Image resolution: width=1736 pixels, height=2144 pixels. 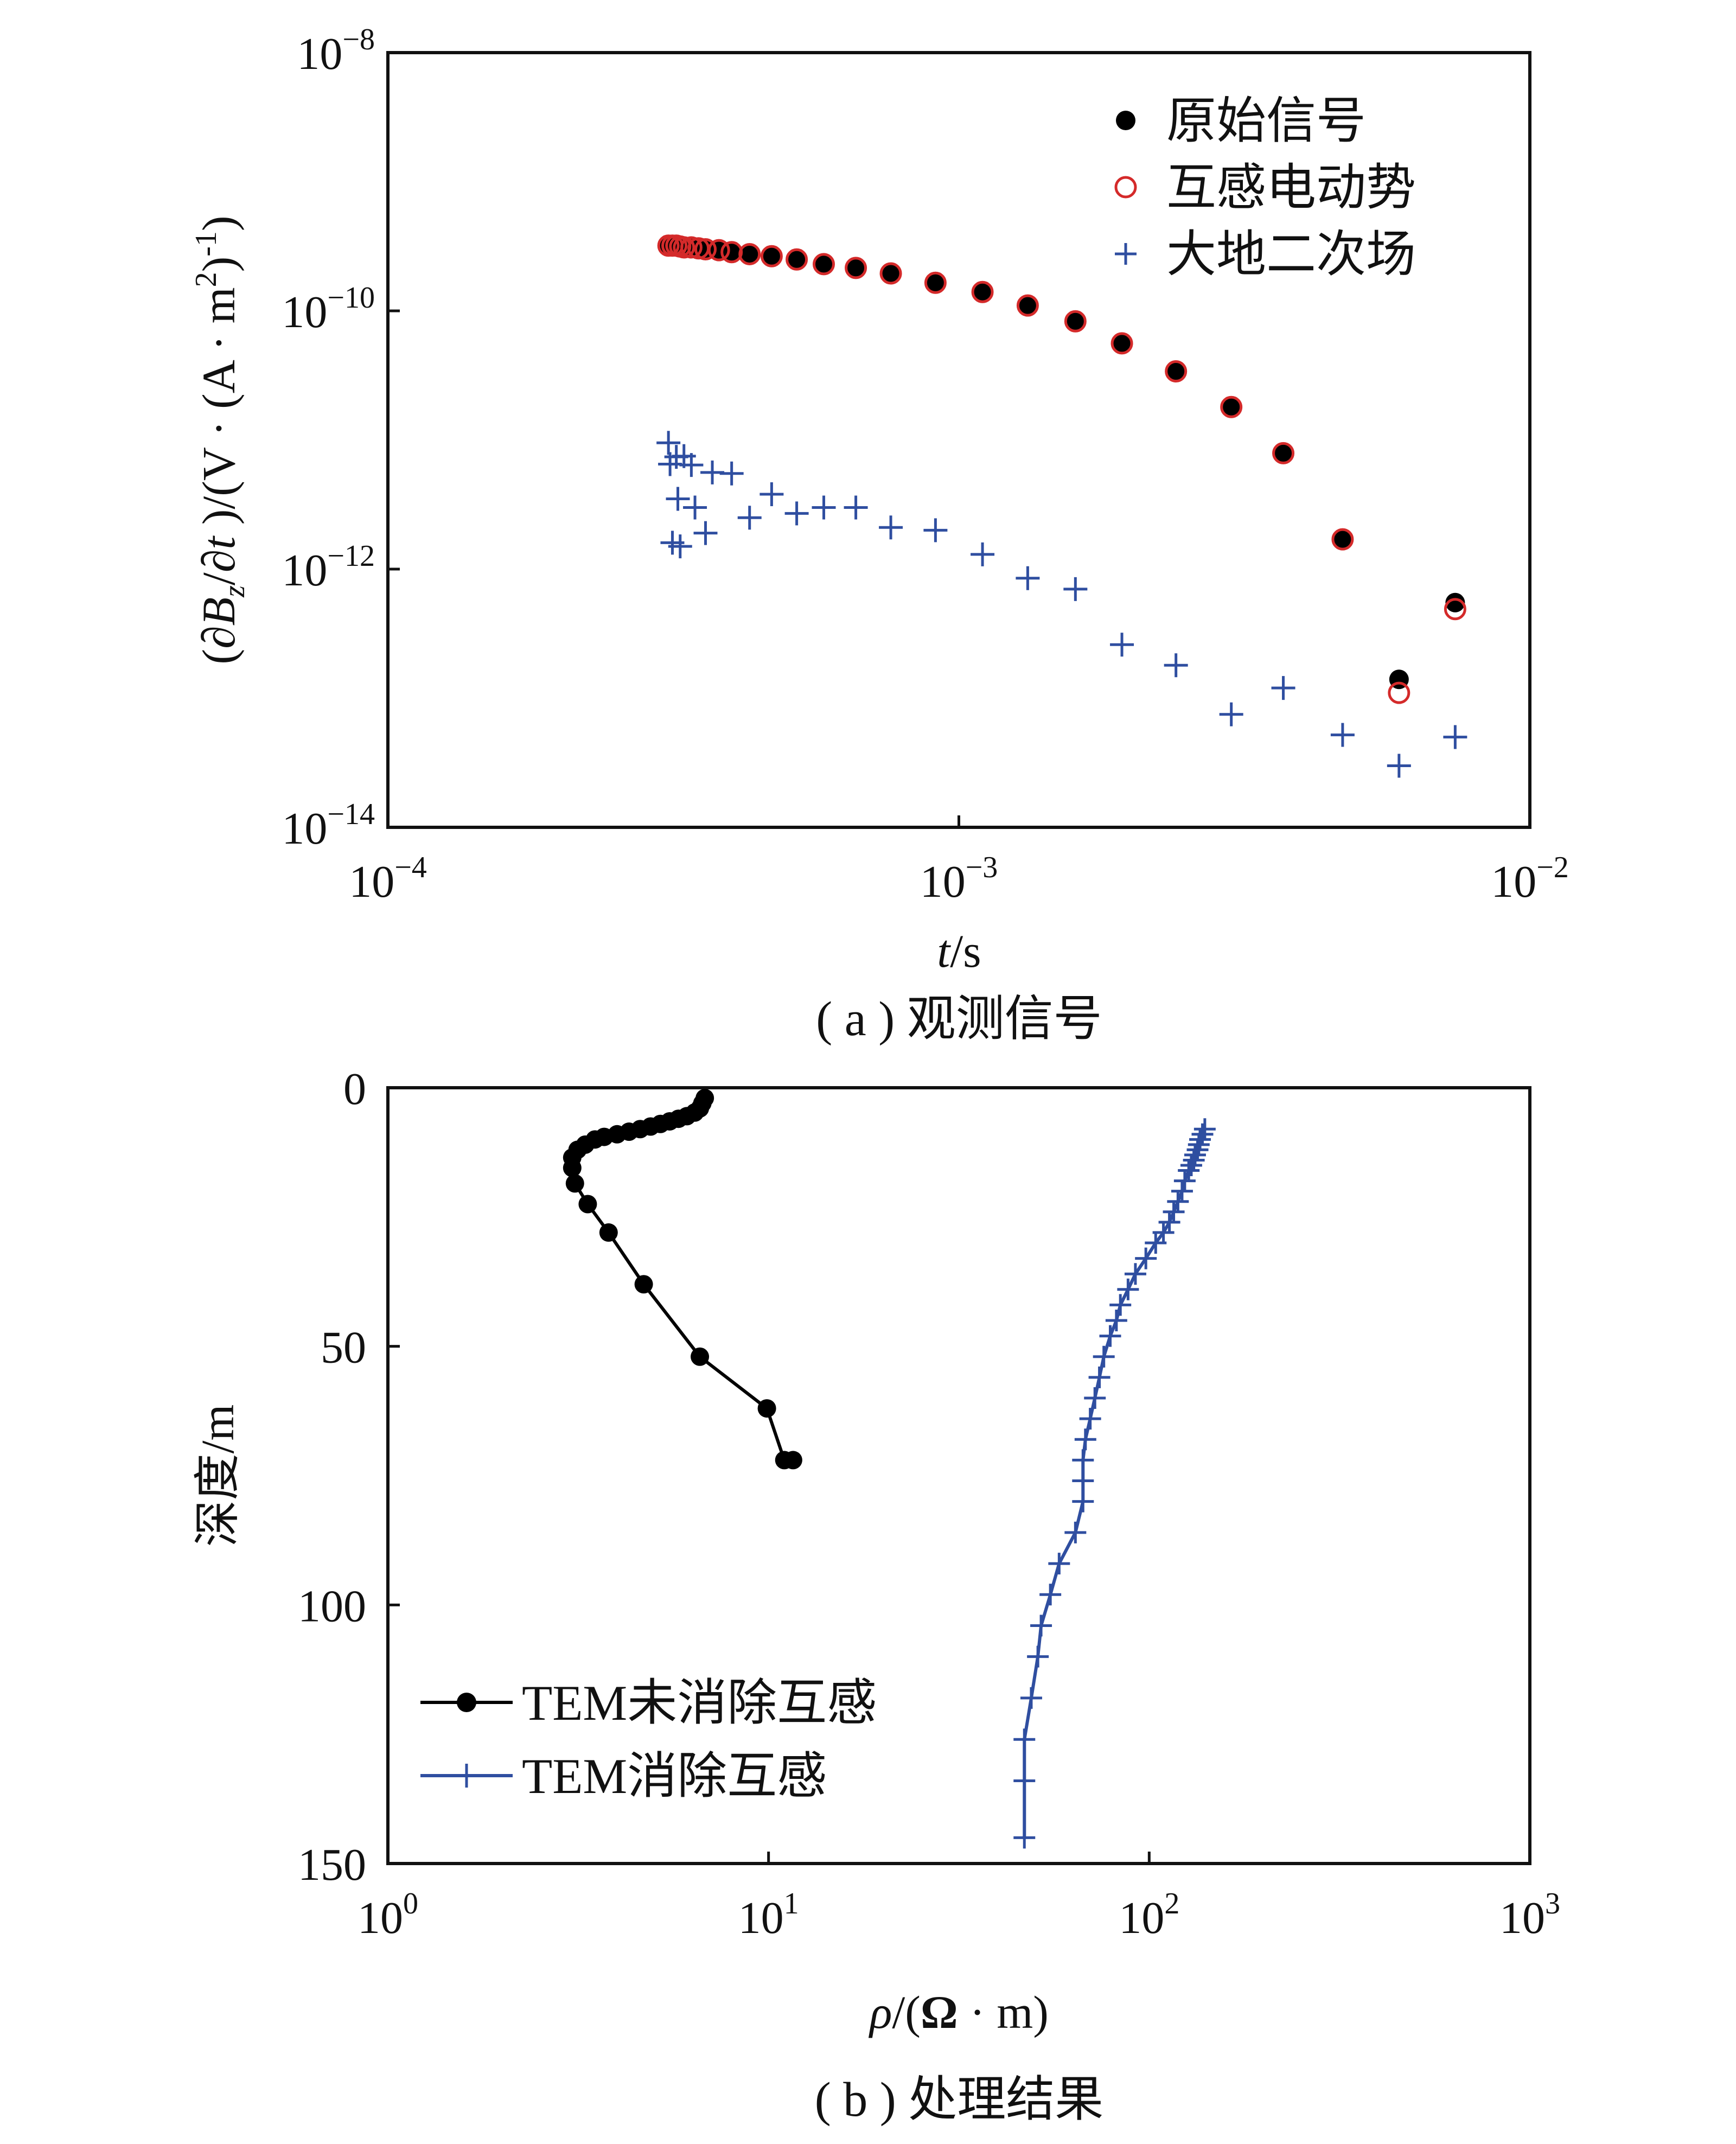 What do you see at coordinates (959, 951) in the screenshot?
I see `panel-a-x-axis-label: t/s` at bounding box center [959, 951].